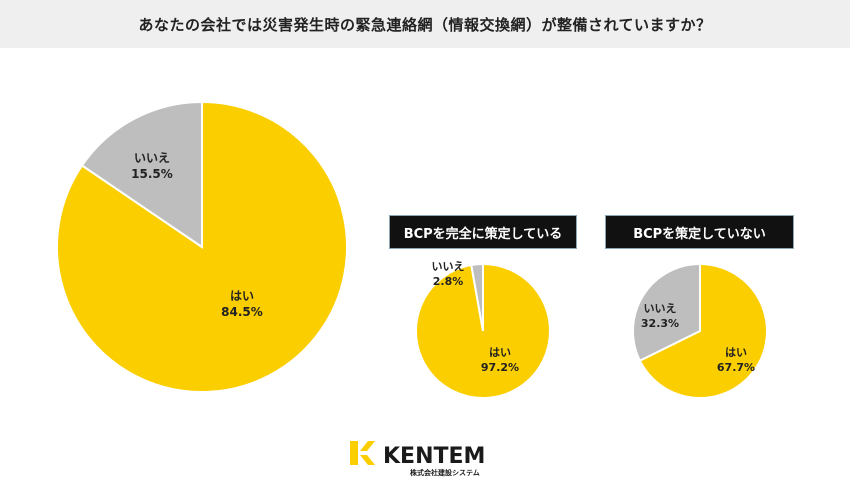 This screenshot has width=850, height=500. Describe the element at coordinates (500, 367) in the screenshot. I see `pie-1-value-yes: 97.2%` at that location.